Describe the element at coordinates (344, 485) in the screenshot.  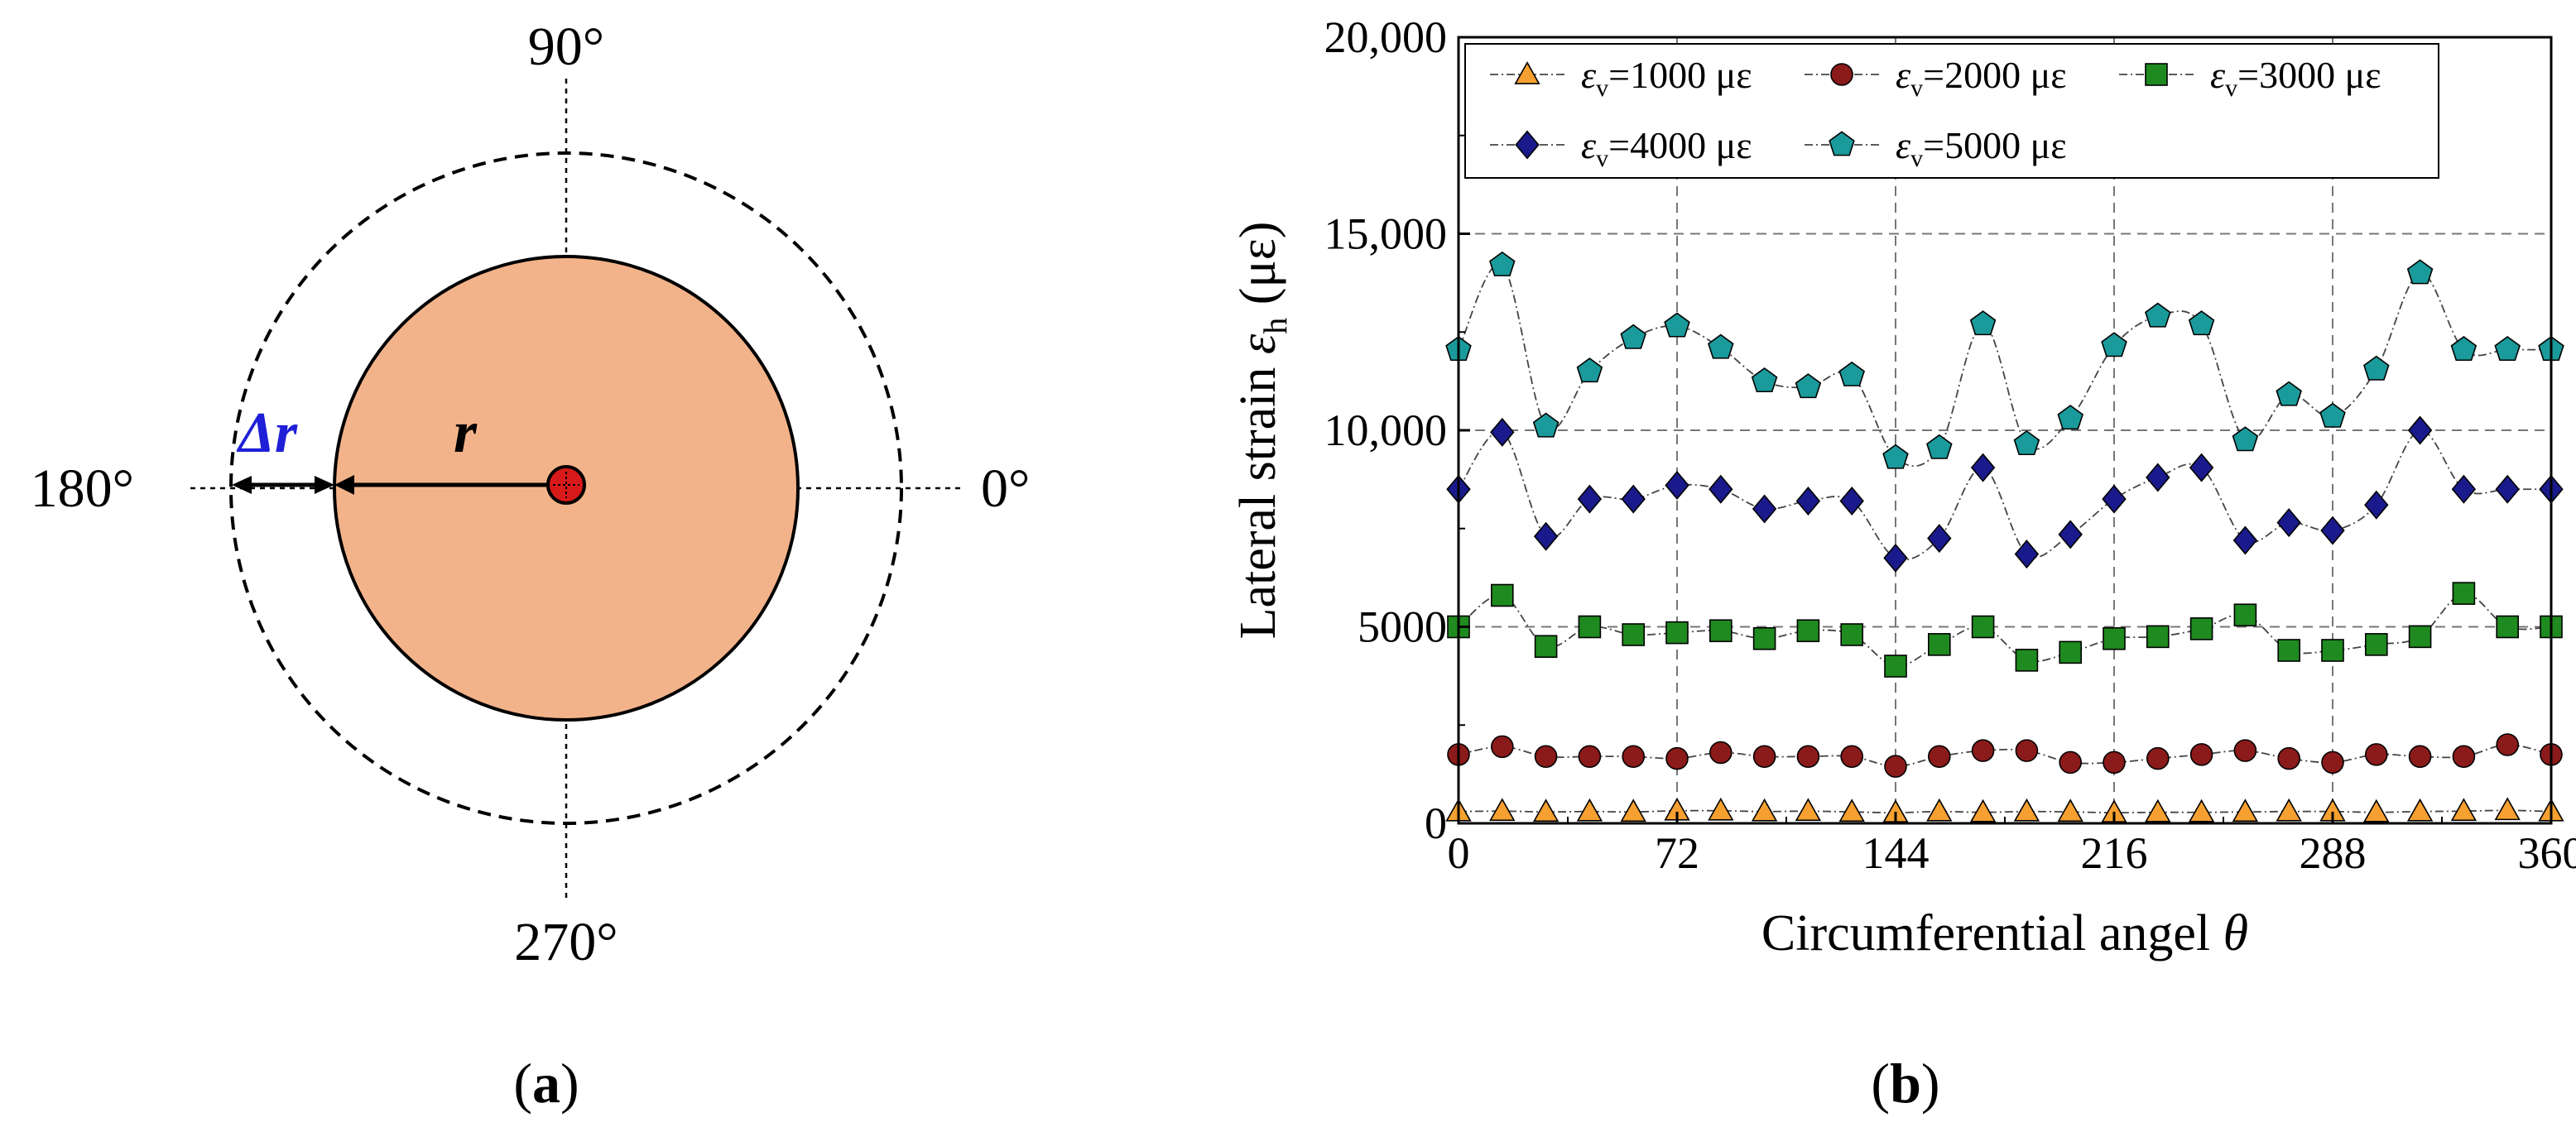
I see `radius-arrowhead` at that location.